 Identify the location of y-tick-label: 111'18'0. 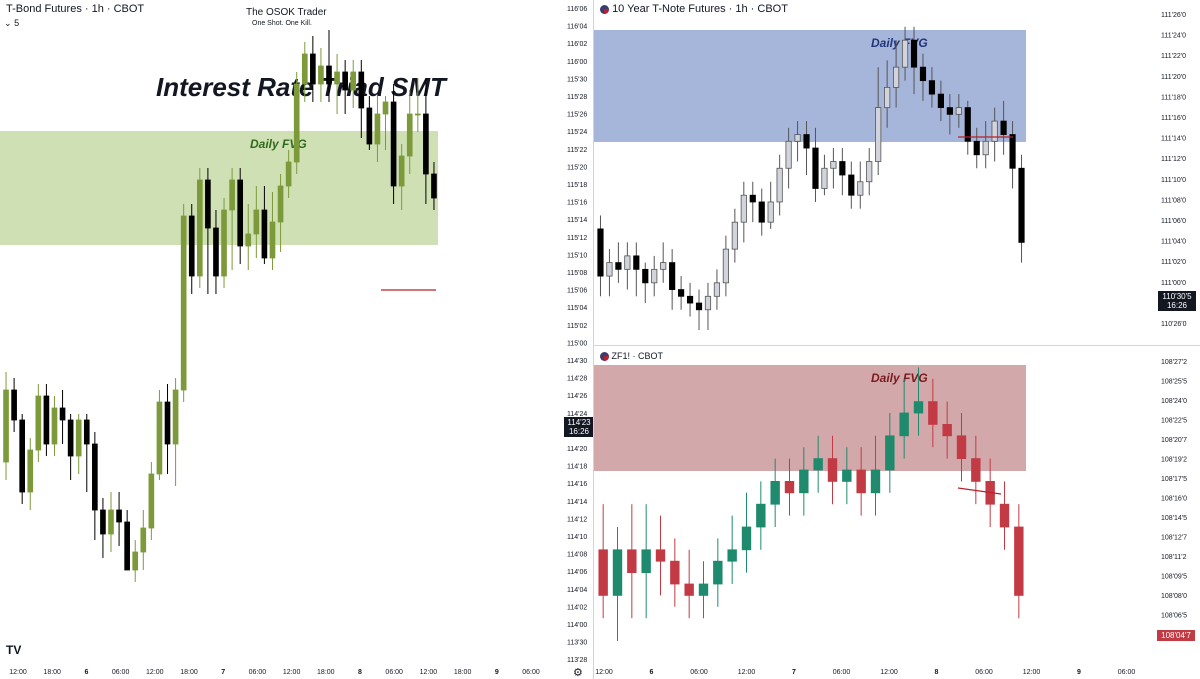
(1173, 97).